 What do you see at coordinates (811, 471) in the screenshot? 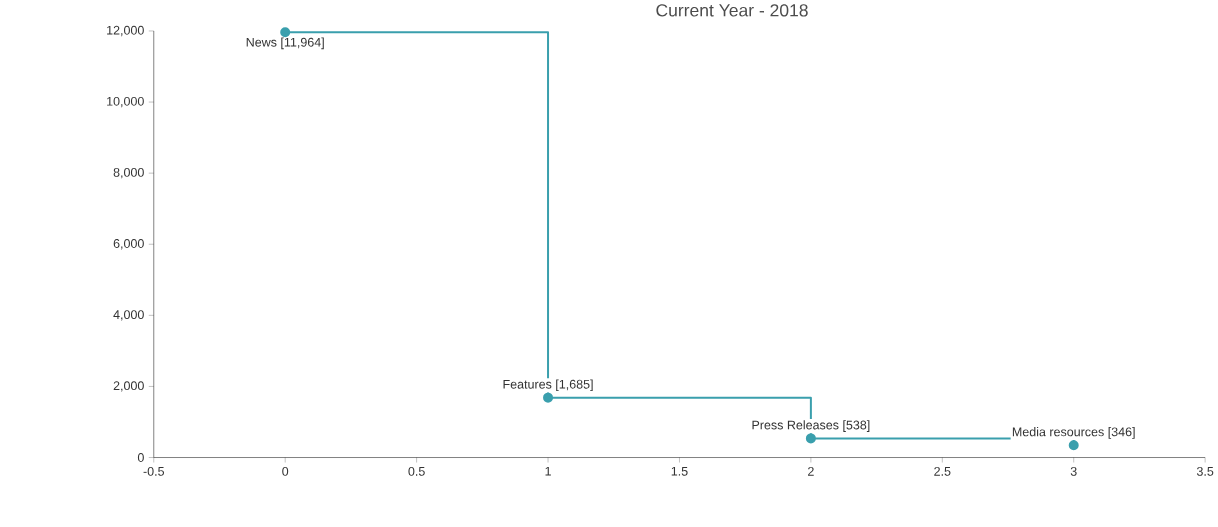
I see `x-tick-label: 2` at bounding box center [811, 471].